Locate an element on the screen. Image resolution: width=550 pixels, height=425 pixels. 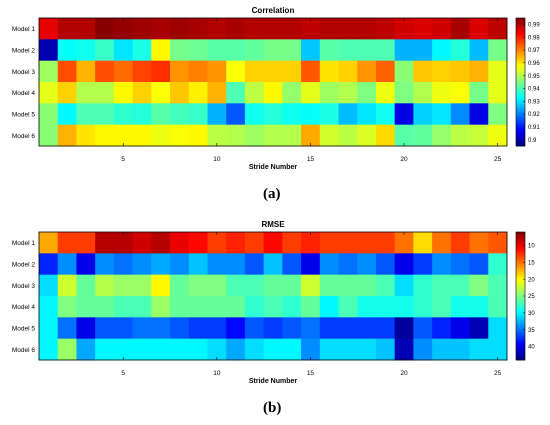
row-label: Model 4 is located at coordinates (24, 93).